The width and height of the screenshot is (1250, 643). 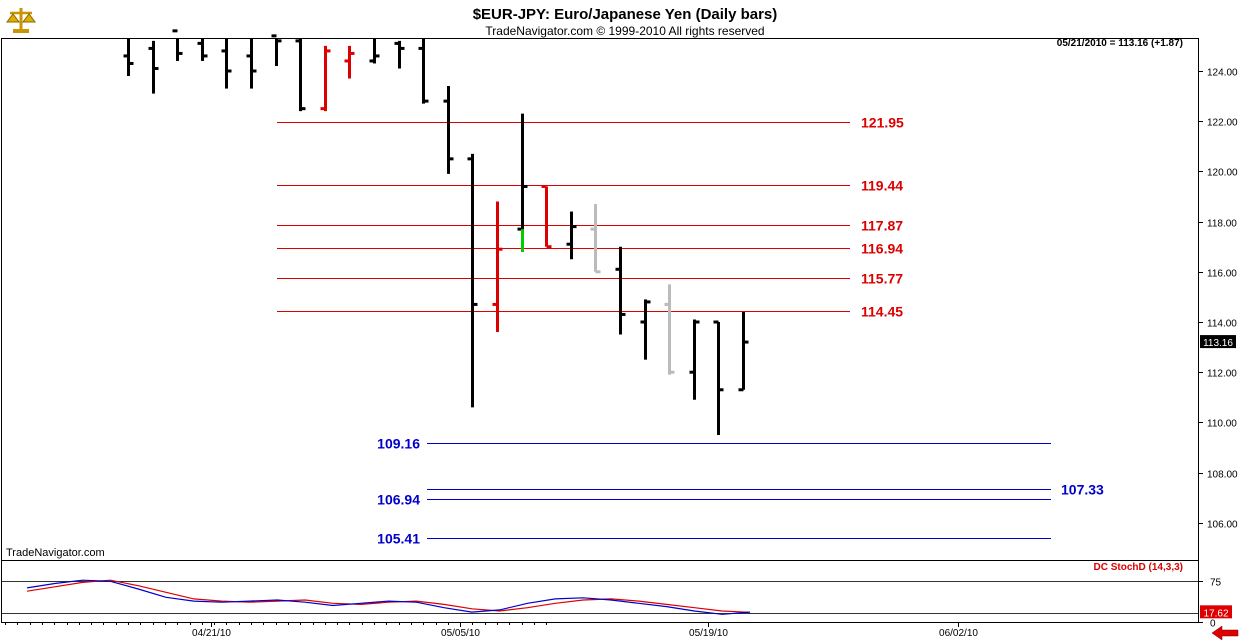 I want to click on last-price-info: 05/21/2010 = 113.16 (+1.87), so click(x=1120, y=43).